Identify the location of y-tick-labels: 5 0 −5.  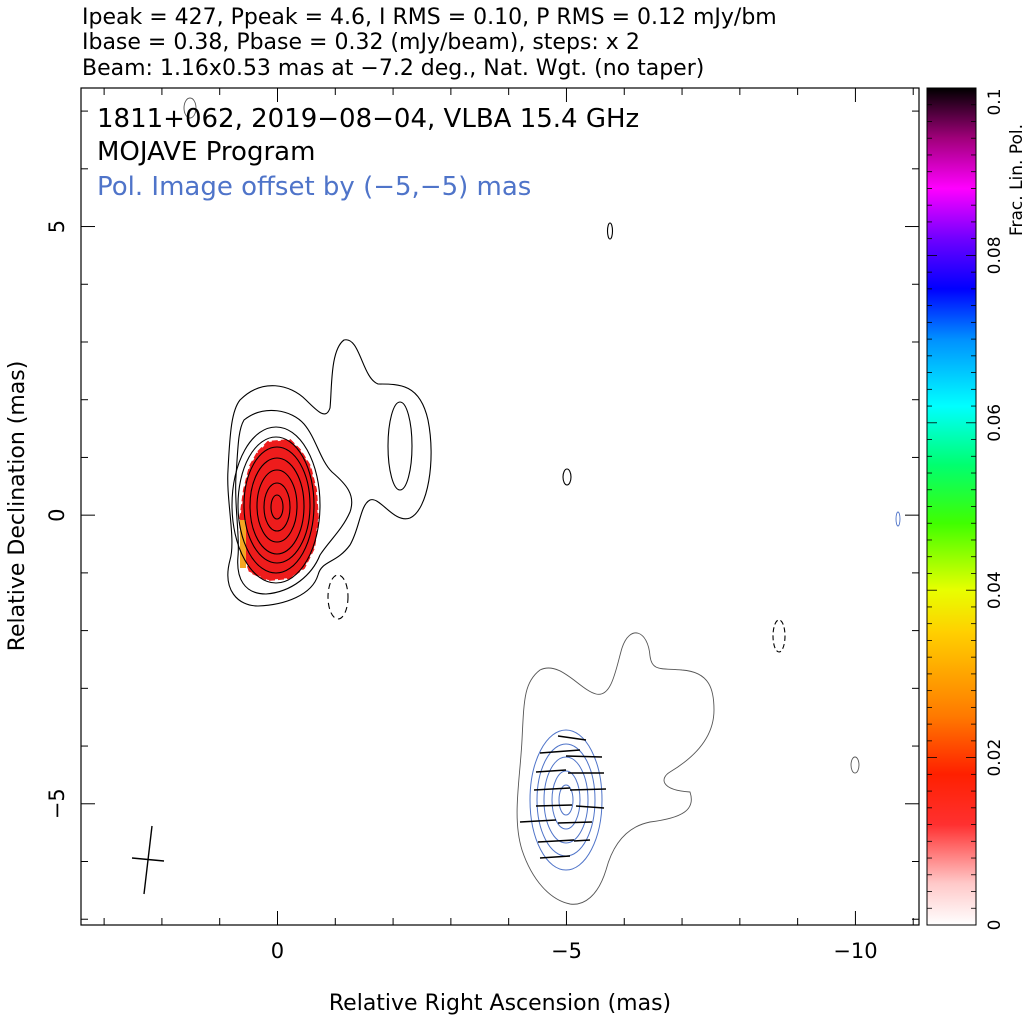
(57, 519).